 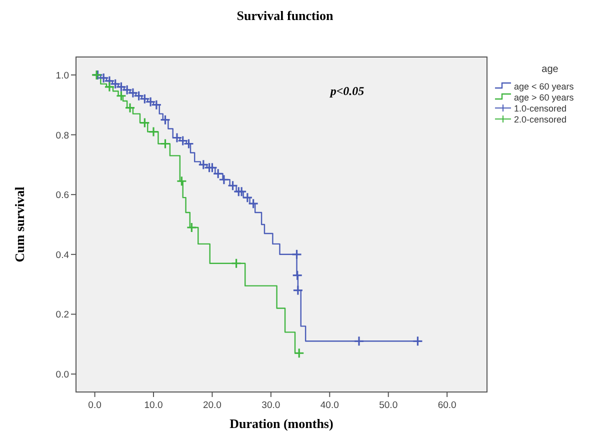 I want to click on y-tick-label: 0.6, so click(x=62, y=196).